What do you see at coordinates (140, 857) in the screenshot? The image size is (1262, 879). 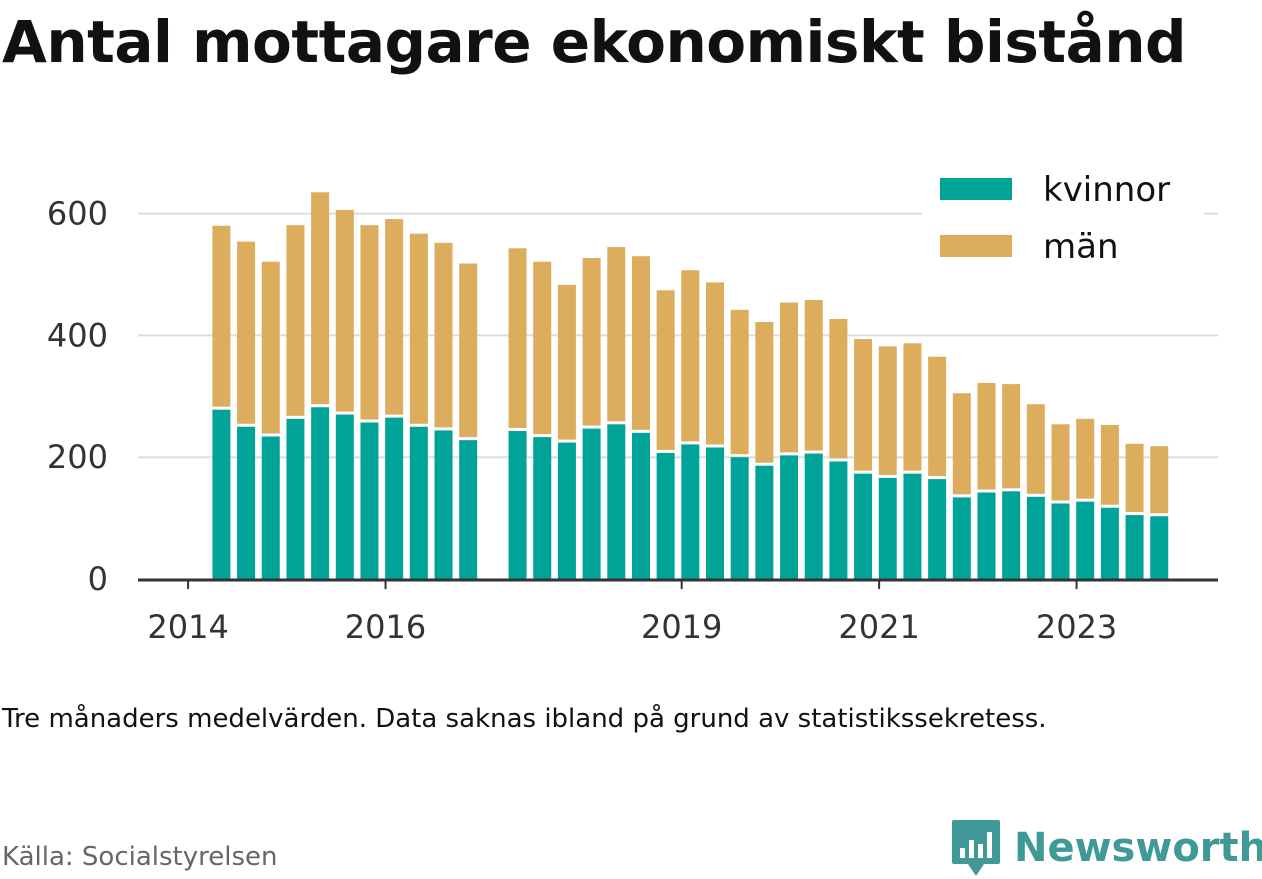 I see `source-text: Källa: Socialstyrelsen` at bounding box center [140, 857].